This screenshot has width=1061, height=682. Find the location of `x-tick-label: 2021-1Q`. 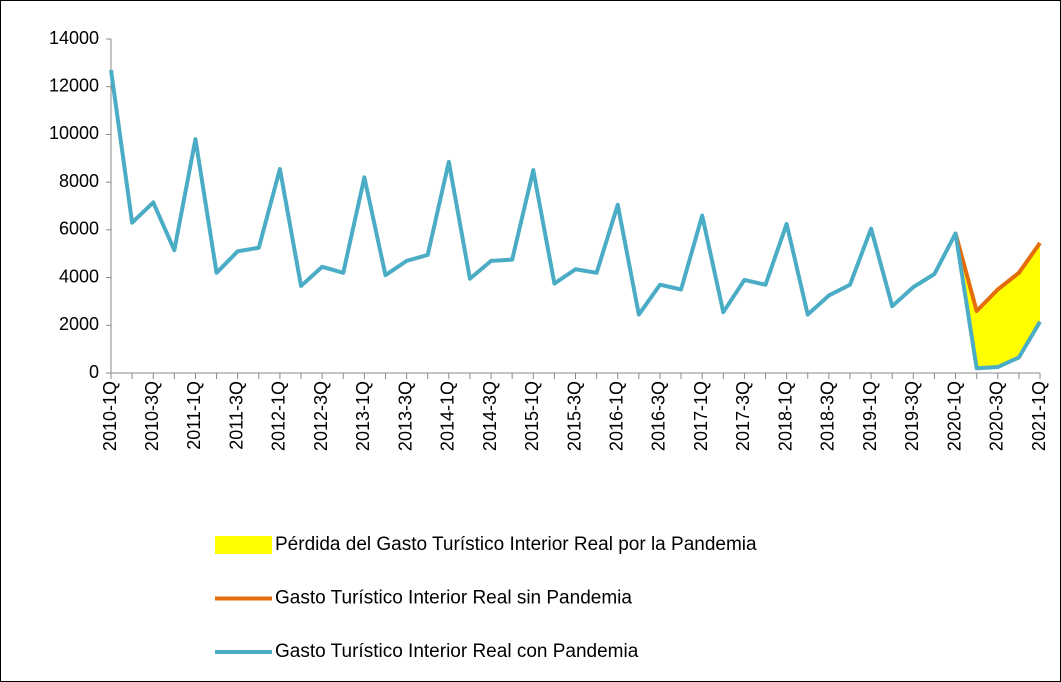

x-tick-label: 2021-1Q is located at coordinates (1039, 416).